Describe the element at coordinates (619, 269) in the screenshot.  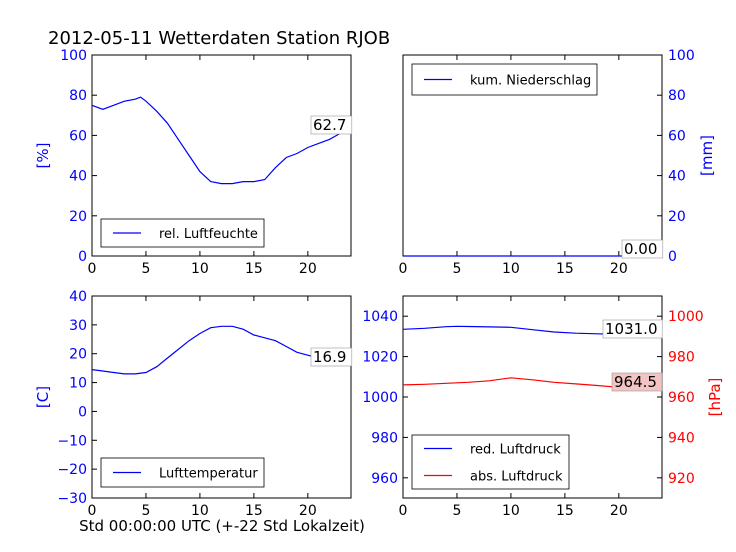
I see `top-right-xtick-label: 20` at that location.